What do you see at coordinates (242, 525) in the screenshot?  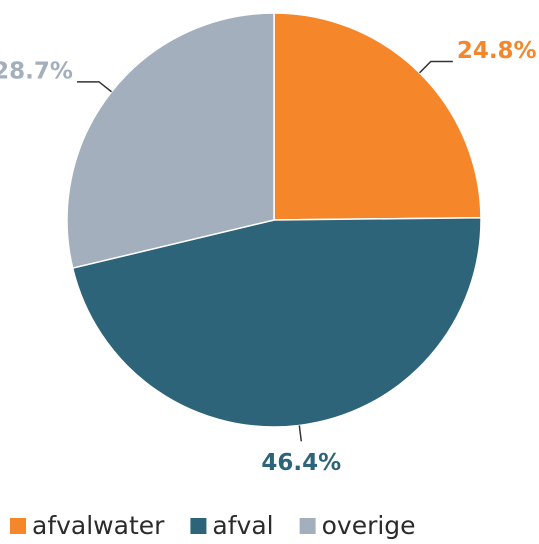 I see `legend-label: afval` at bounding box center [242, 525].